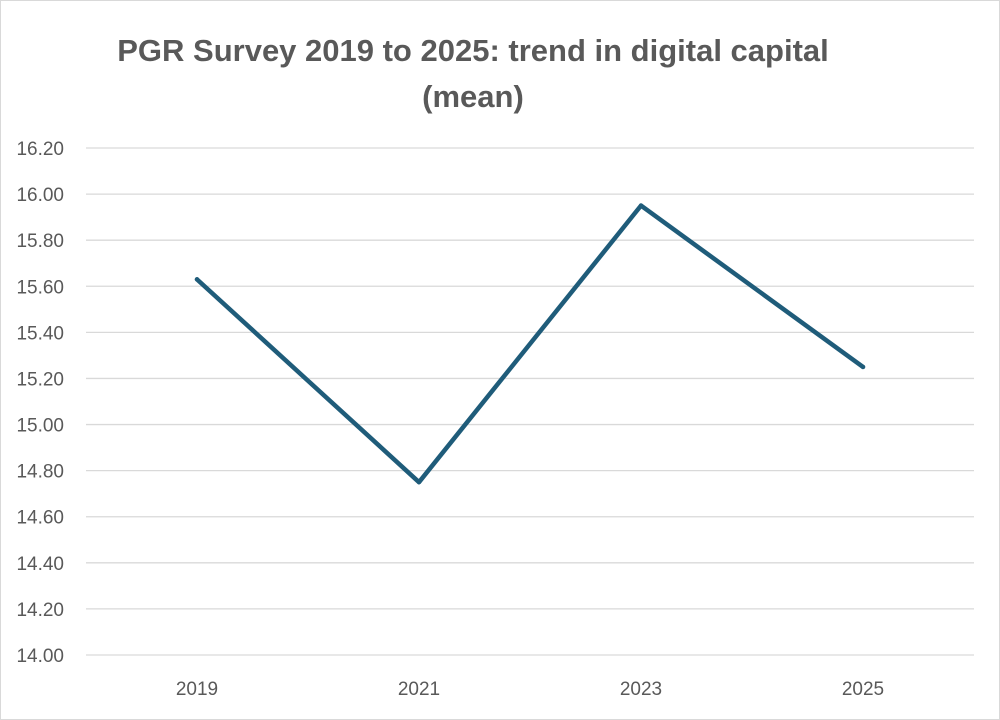 This screenshot has height=720, width=1000. What do you see at coordinates (40, 241) in the screenshot?
I see `y-tick-label: 15.80` at bounding box center [40, 241].